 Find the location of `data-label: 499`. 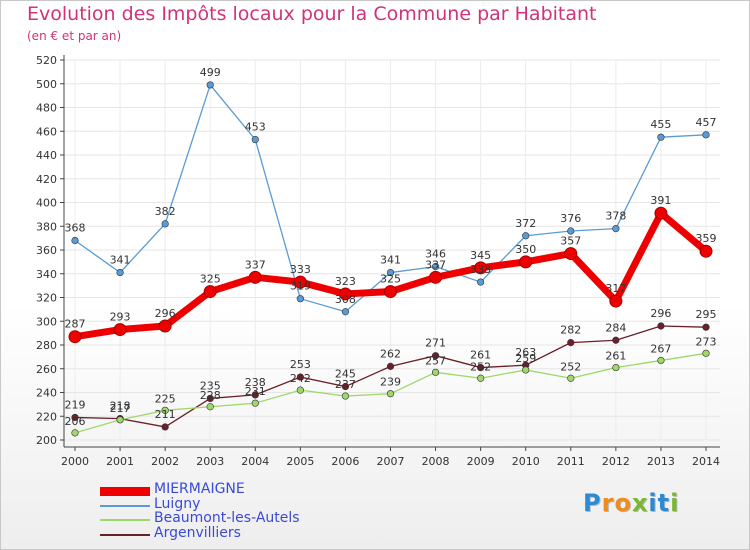

data-label: 499 is located at coordinates (210, 72).